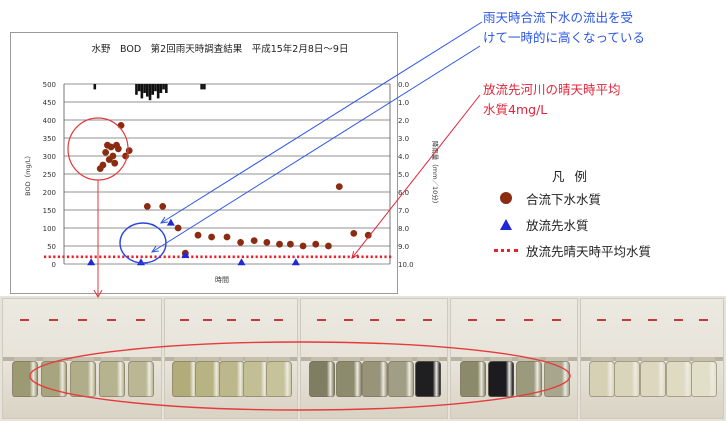 The width and height of the screenshot is (726, 421). What do you see at coordinates (403, 157) in the screenshot?
I see `y2-tick-label: 4.0` at bounding box center [403, 157].